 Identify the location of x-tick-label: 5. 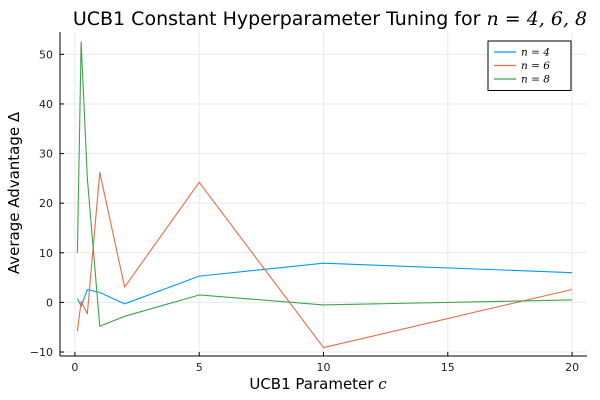
(199, 367).